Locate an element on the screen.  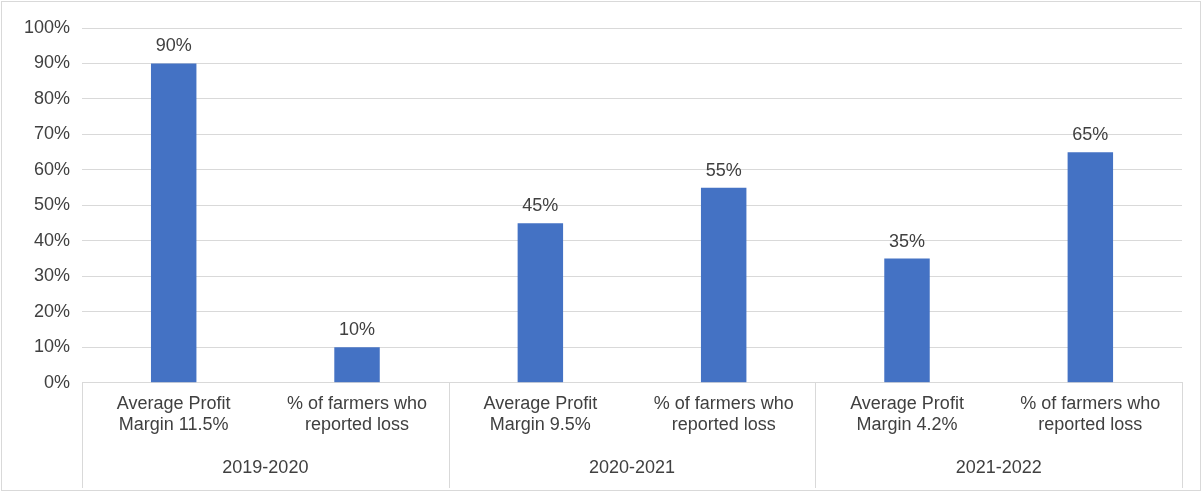
x-tick-label: Average Profit Margin 11.5% is located at coordinates (173, 413).